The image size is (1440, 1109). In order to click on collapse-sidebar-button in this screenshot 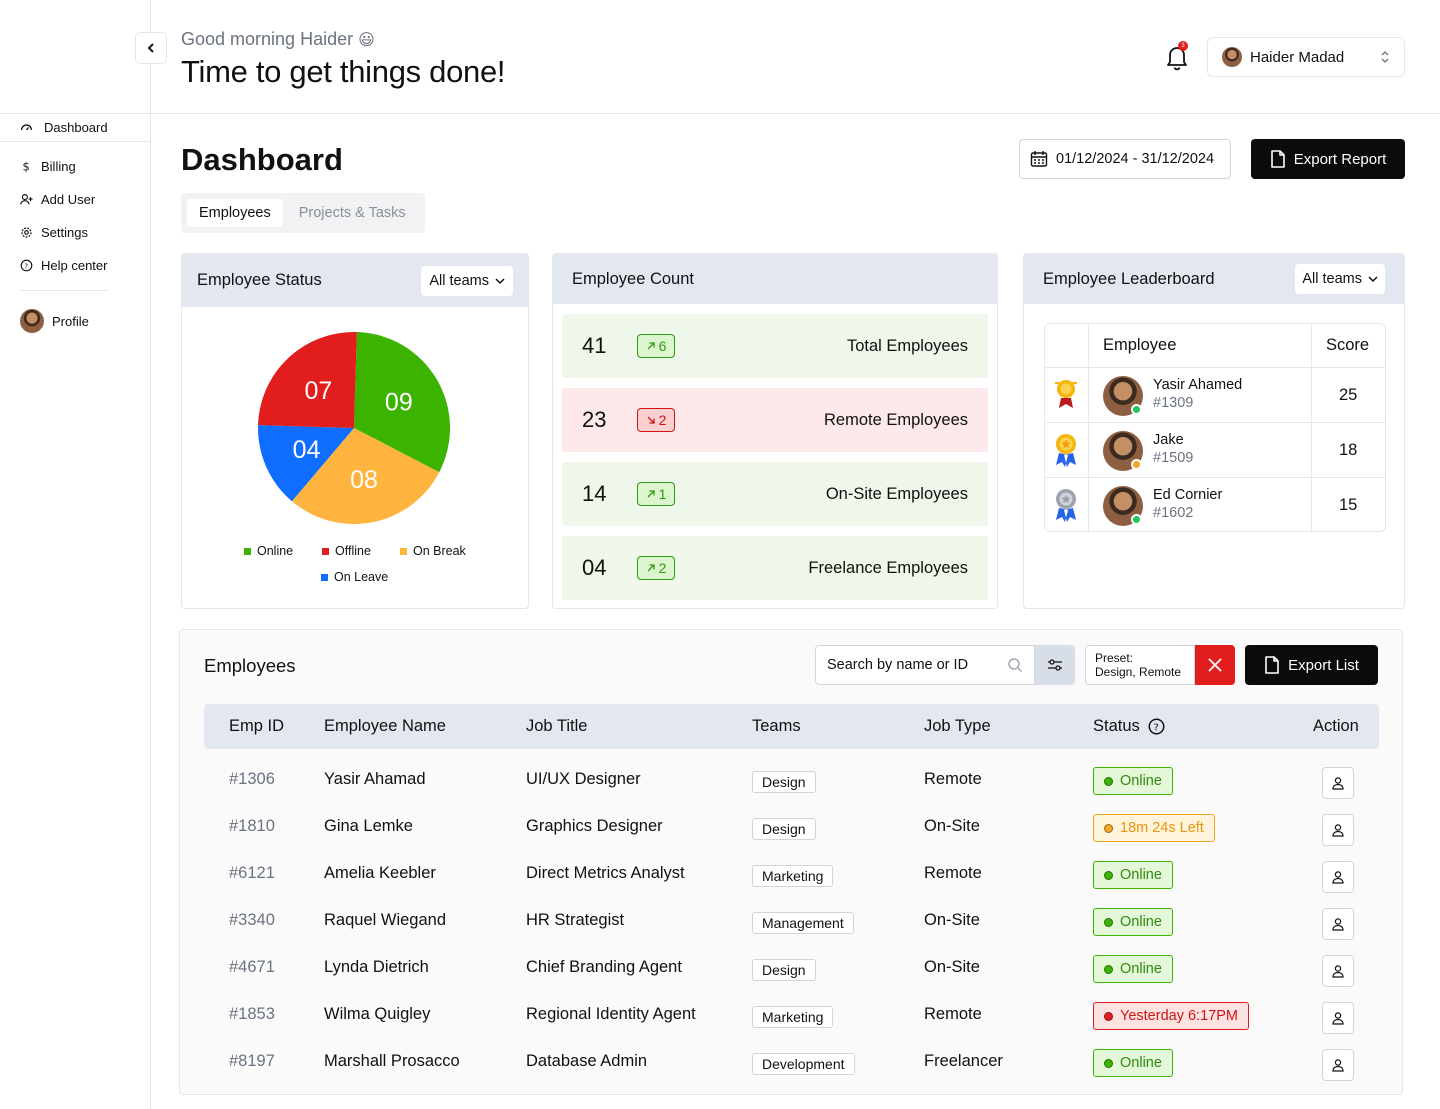, I will do `click(151, 48)`.